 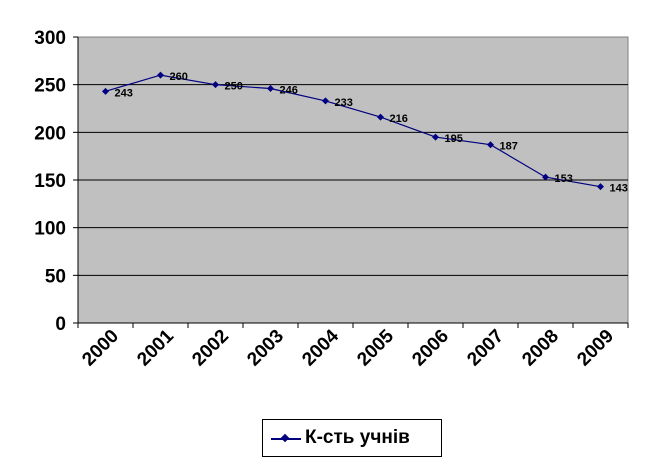 What do you see at coordinates (285, 438) in the screenshot?
I see `legend-marker` at bounding box center [285, 438].